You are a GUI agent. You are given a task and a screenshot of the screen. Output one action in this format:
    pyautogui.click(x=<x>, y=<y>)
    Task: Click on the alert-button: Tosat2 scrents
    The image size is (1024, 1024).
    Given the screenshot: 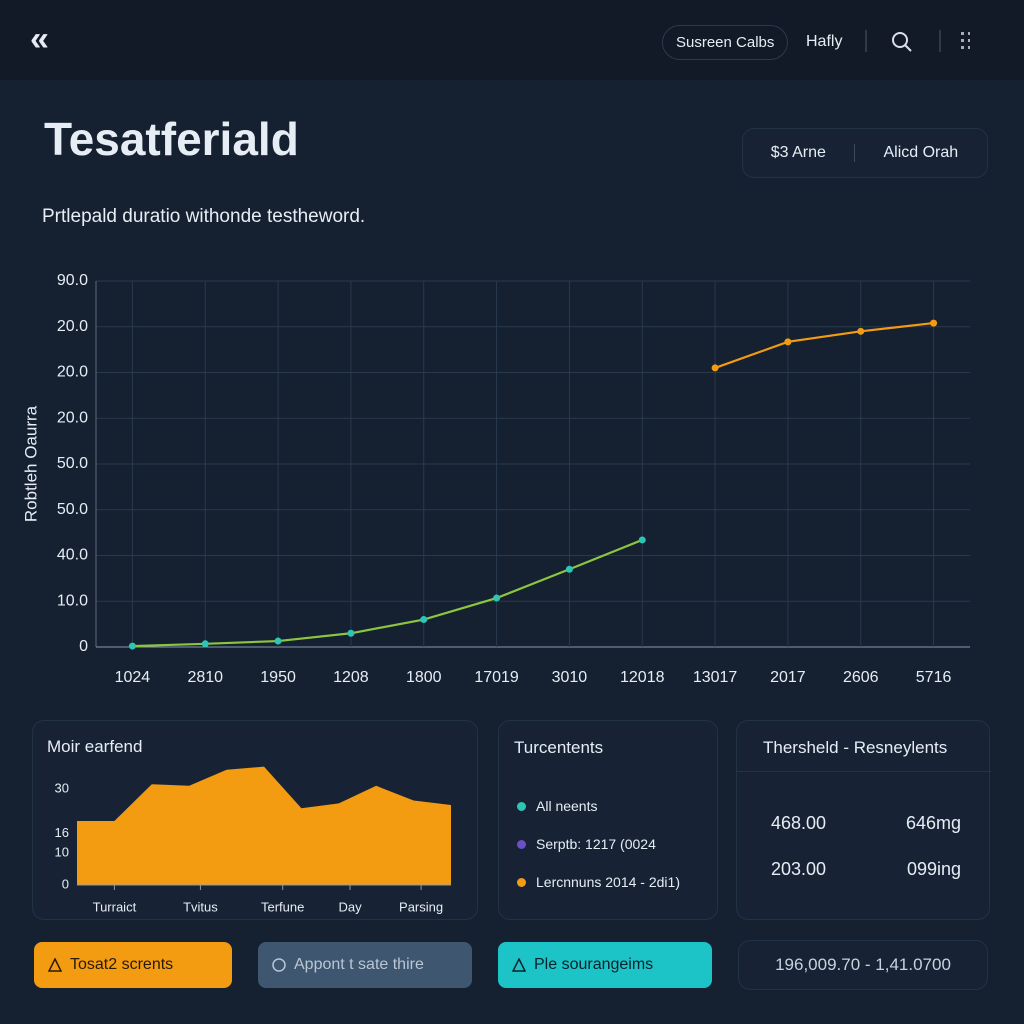 What is the action you would take?
    pyautogui.click(x=133, y=965)
    